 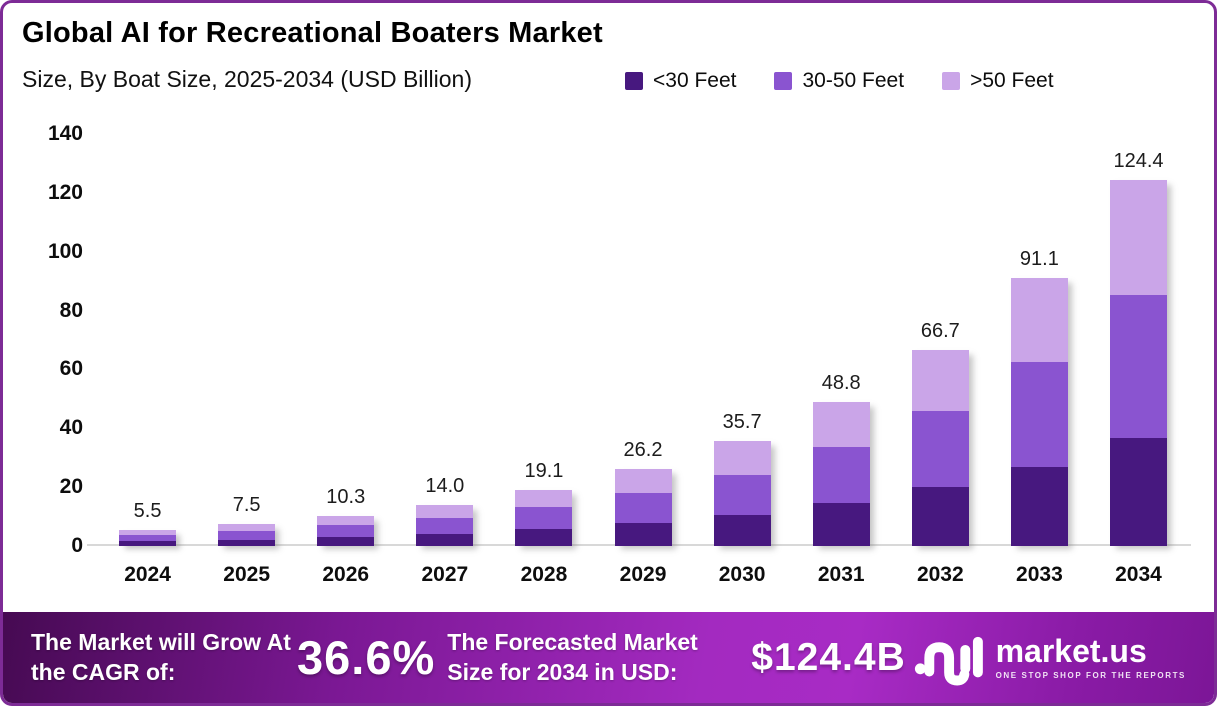 What do you see at coordinates (43, 339) in the screenshot?
I see `y-axis: 0 20 40 60 80 100 120 140` at bounding box center [43, 339].